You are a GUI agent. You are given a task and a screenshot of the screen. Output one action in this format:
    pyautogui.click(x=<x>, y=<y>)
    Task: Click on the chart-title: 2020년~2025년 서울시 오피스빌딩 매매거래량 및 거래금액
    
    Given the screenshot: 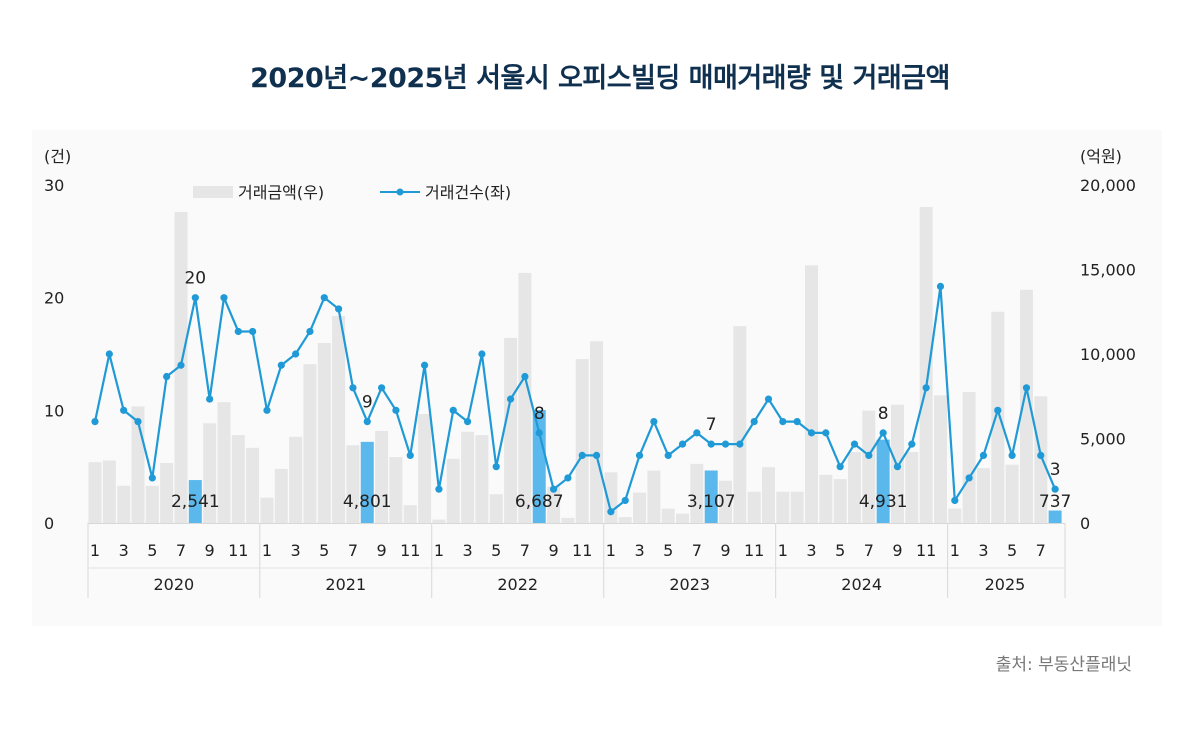 What is the action you would take?
    pyautogui.click(x=600, y=78)
    